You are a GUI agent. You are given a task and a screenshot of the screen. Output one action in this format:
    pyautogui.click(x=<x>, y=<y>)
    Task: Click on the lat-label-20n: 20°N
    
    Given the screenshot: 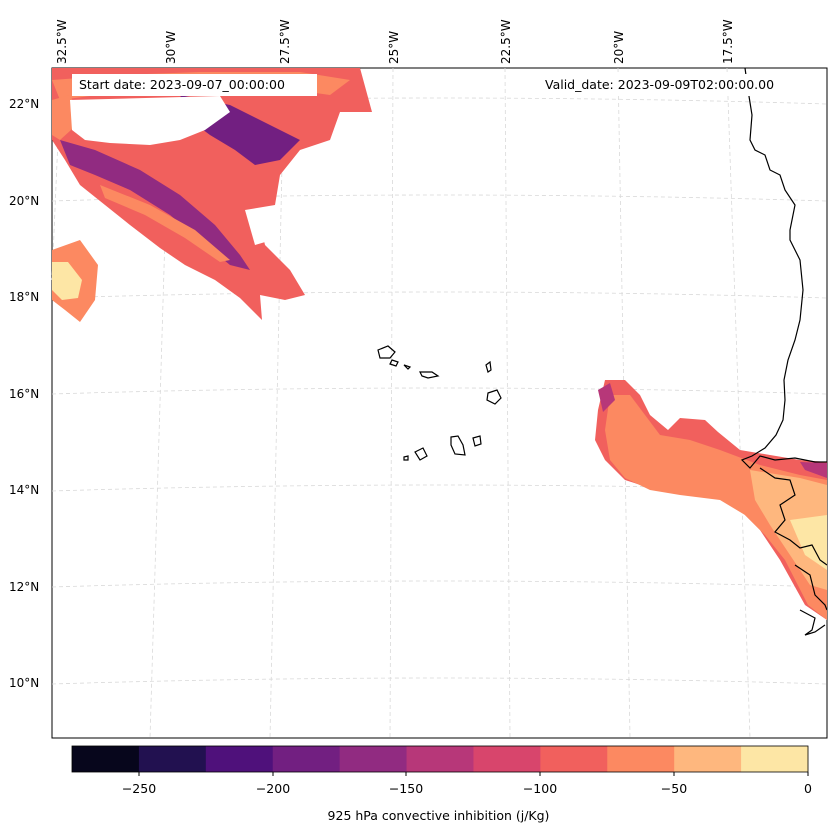 What is the action you would take?
    pyautogui.click(x=24, y=201)
    